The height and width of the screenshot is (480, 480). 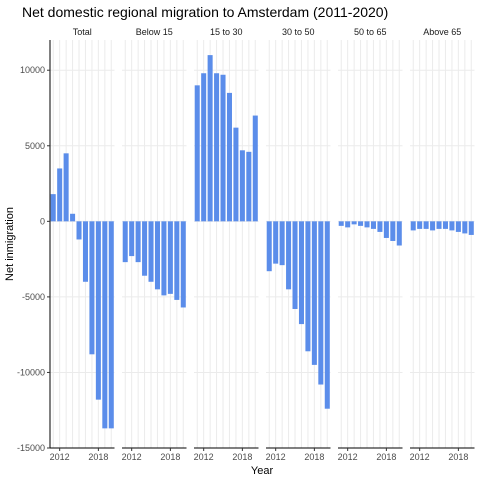 I want to click on facet-panel: 15 to 30 2012 2018, so click(x=226, y=244).